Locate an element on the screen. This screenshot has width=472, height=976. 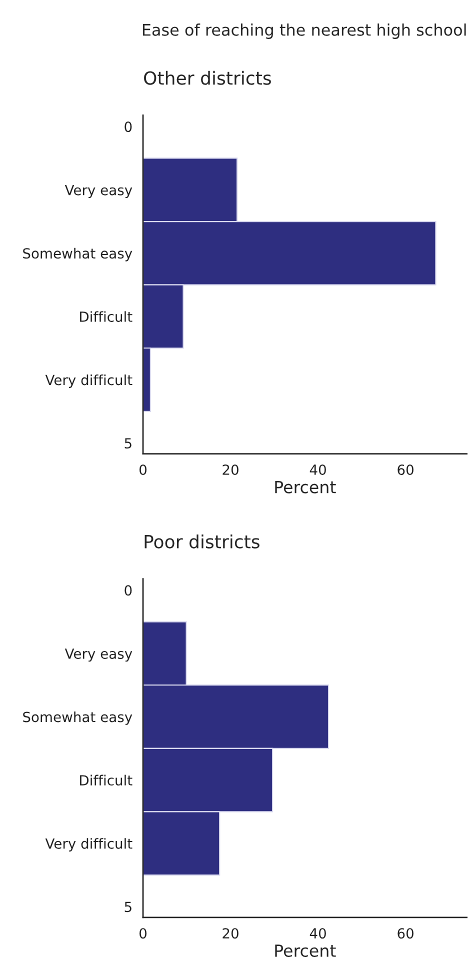
chart-subtitle: Other districts is located at coordinates (207, 77).